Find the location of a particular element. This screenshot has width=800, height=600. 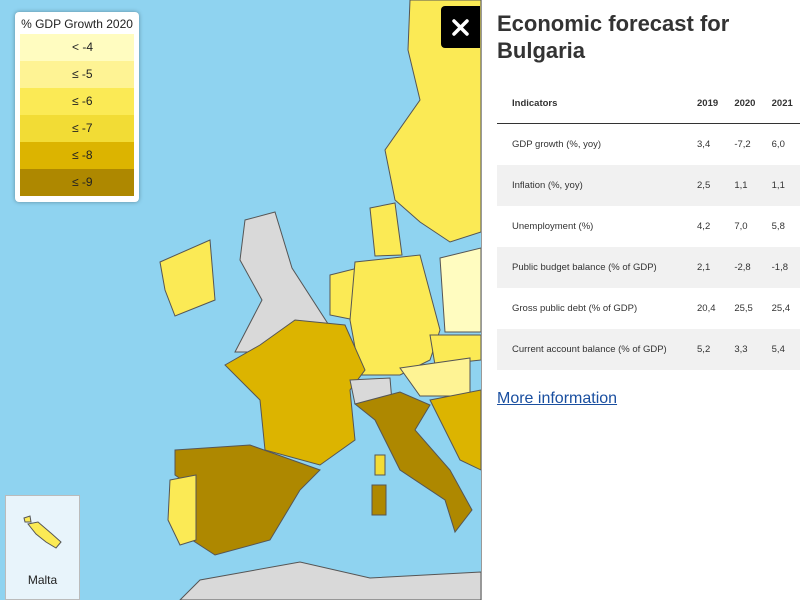

table-value: -7,2 is located at coordinates (742, 144).